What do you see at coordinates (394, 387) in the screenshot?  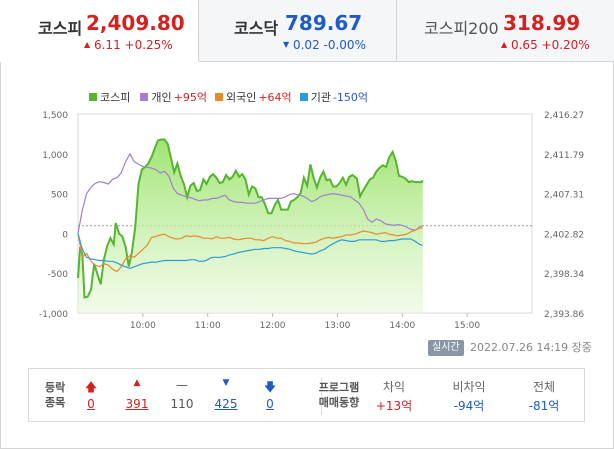 I see `arbitrage-head: 차익` at bounding box center [394, 387].